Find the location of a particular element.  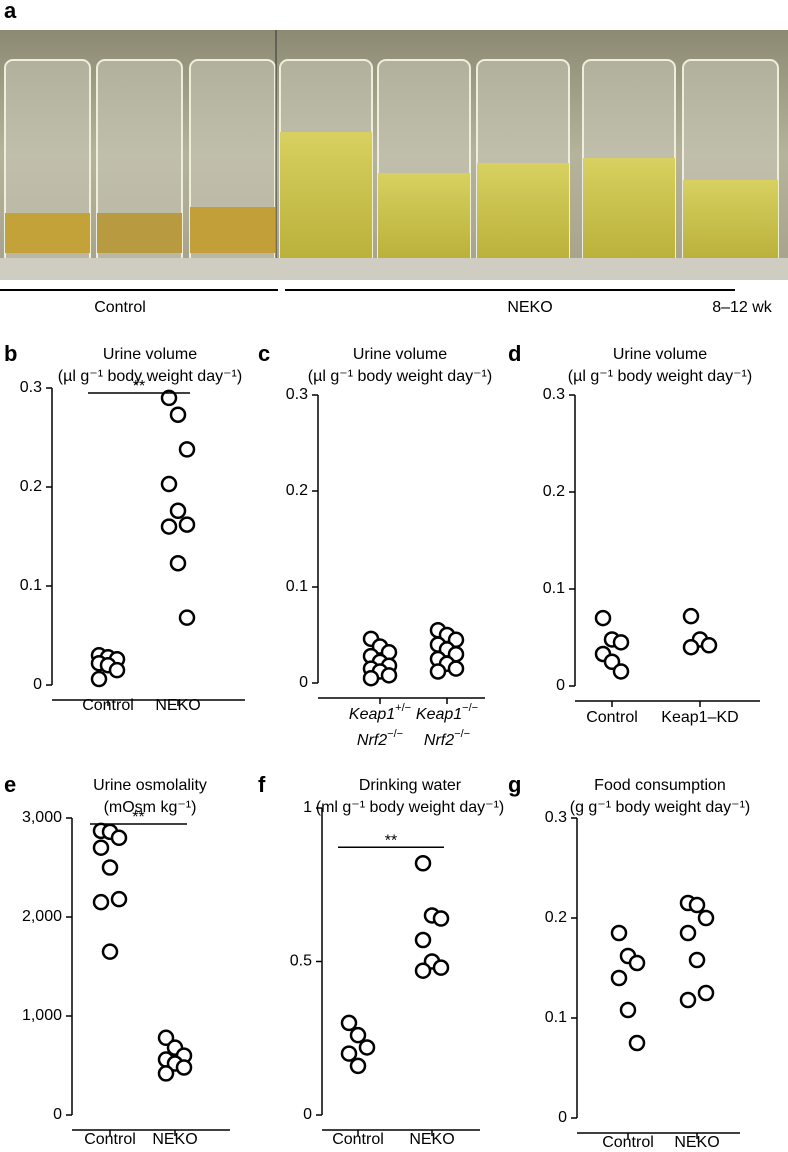

panel-label: c is located at coordinates (264, 353).